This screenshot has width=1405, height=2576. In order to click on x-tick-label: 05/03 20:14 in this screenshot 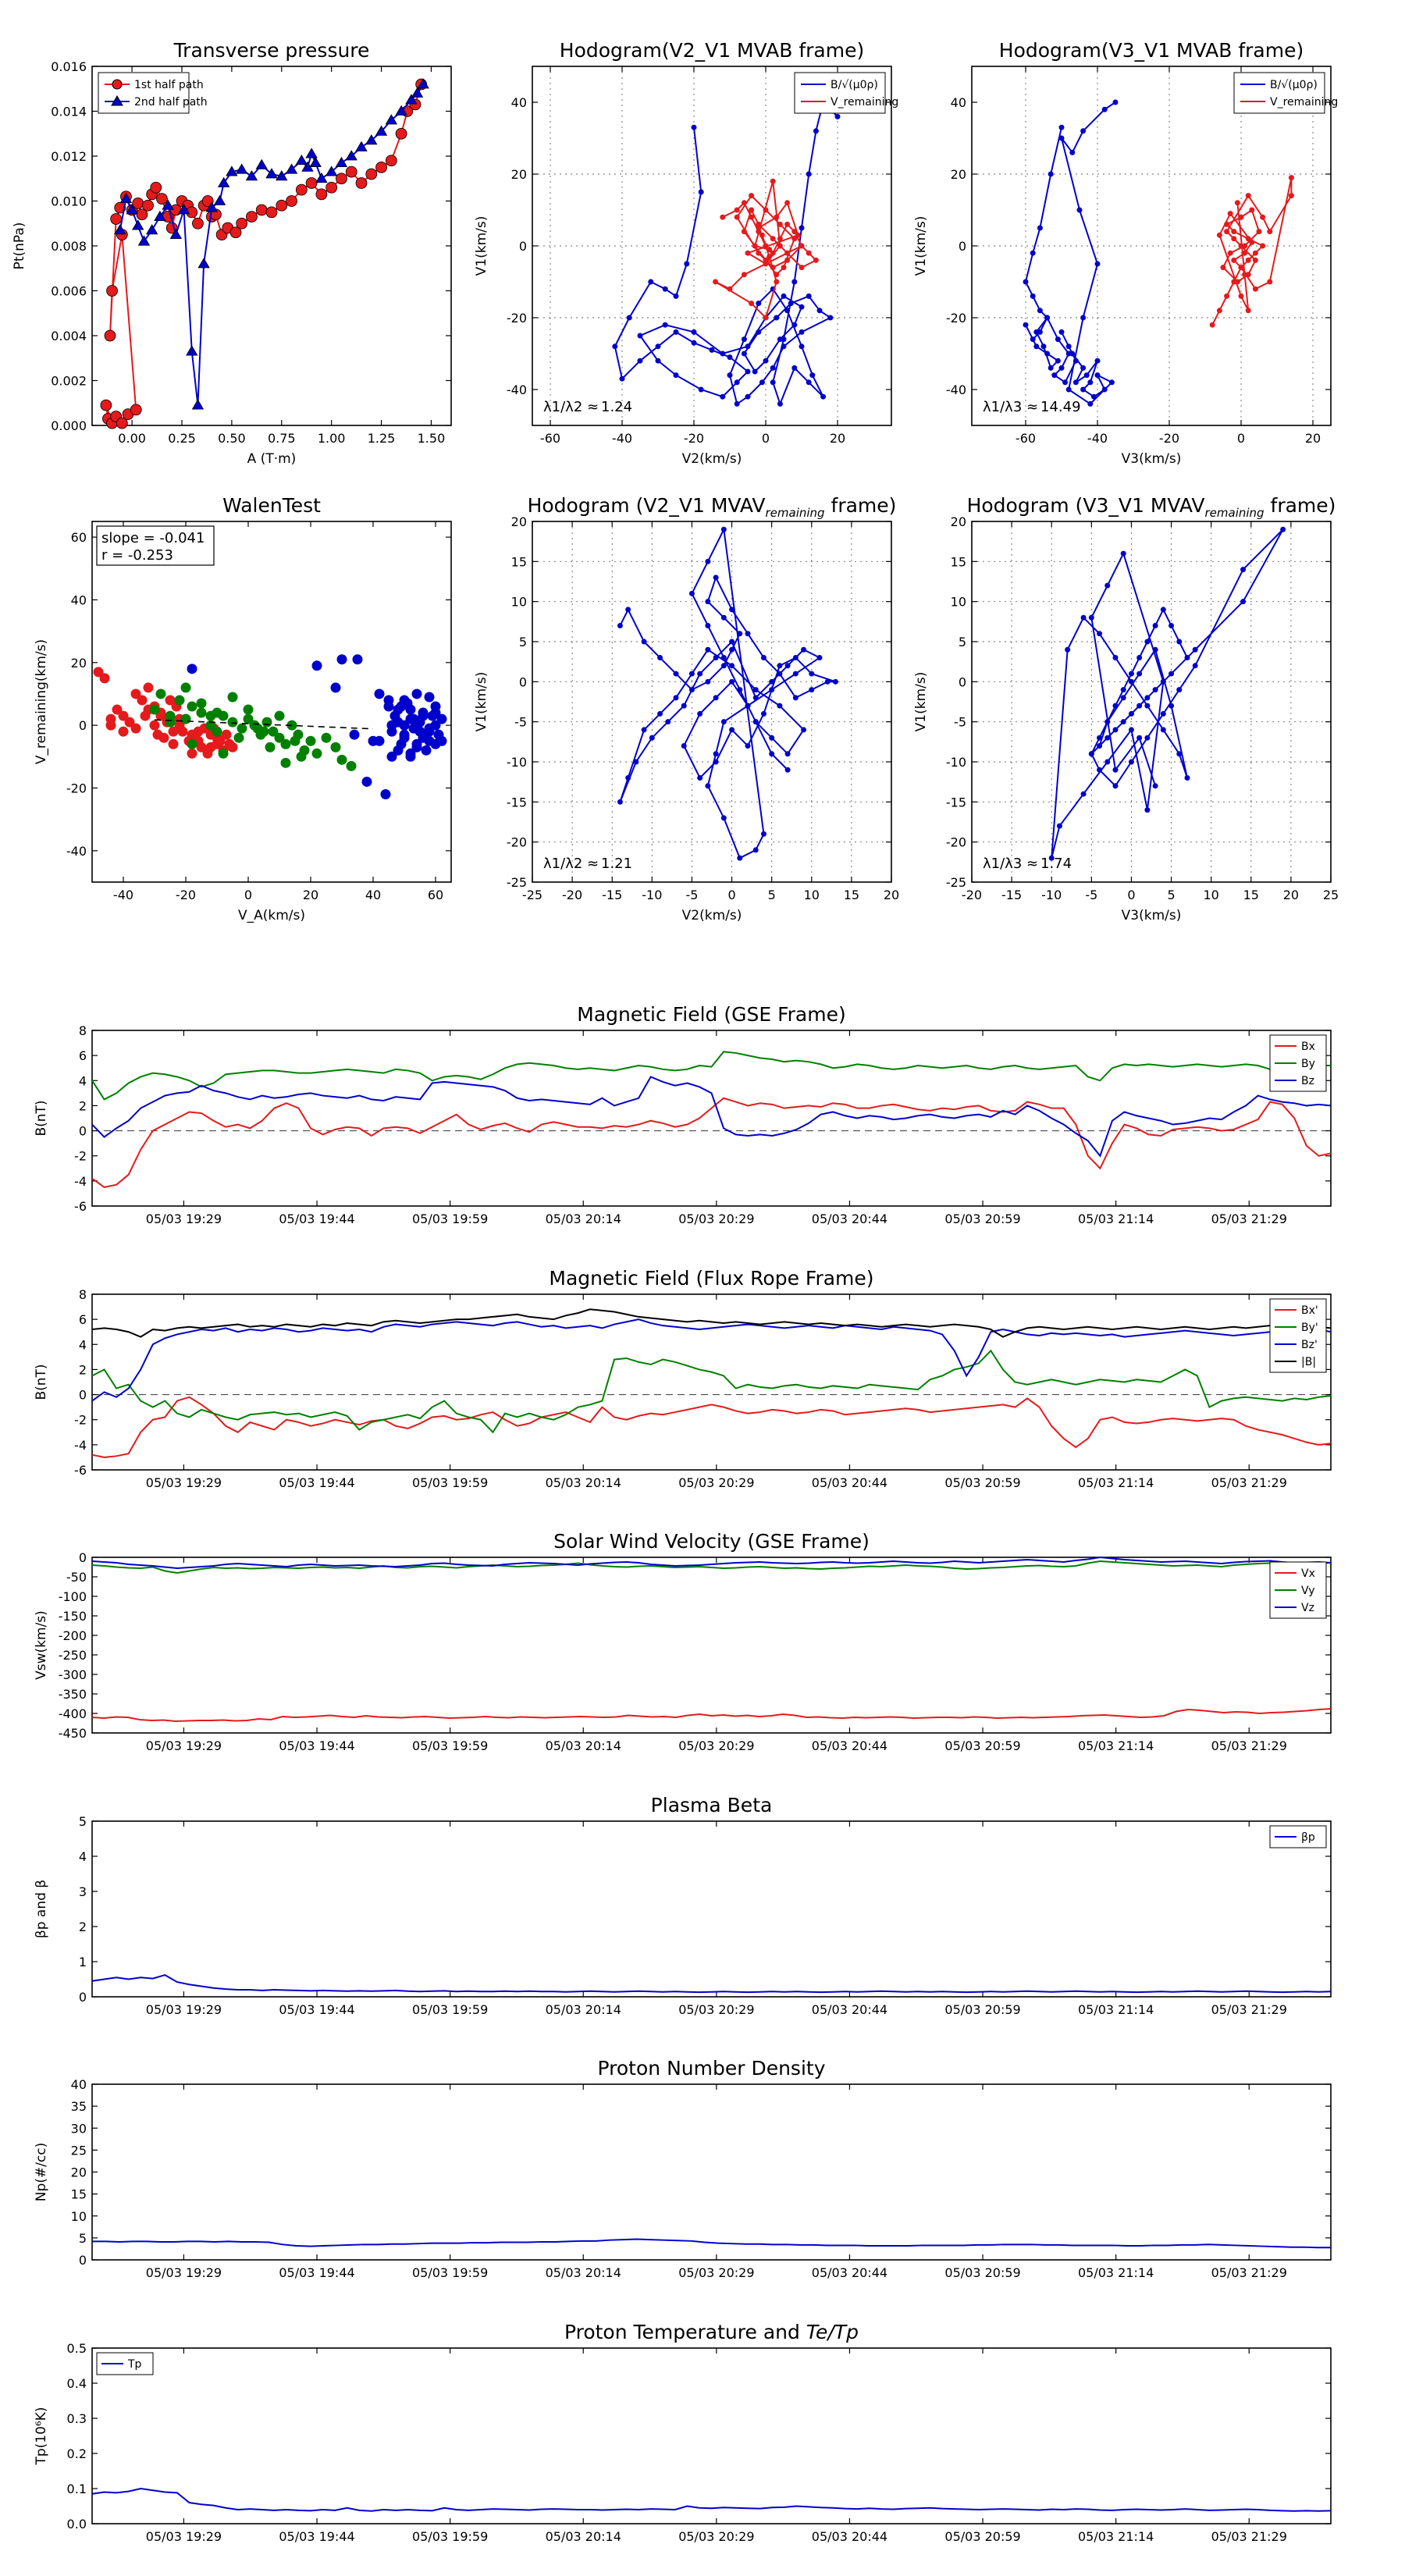, I will do `click(583, 1482)`.